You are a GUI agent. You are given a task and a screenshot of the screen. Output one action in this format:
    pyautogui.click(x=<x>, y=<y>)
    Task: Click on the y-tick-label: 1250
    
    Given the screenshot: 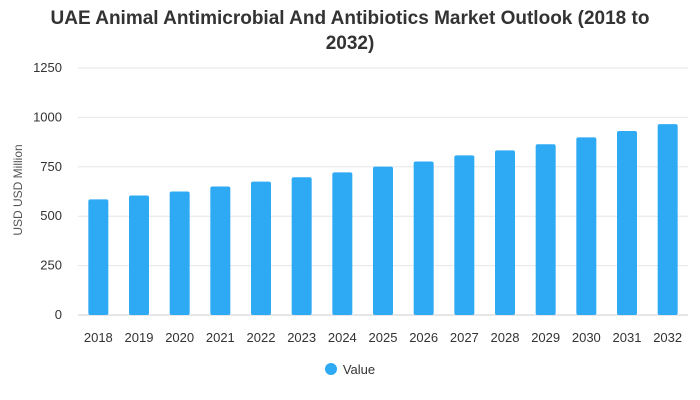 What is the action you would take?
    pyautogui.click(x=47, y=67)
    